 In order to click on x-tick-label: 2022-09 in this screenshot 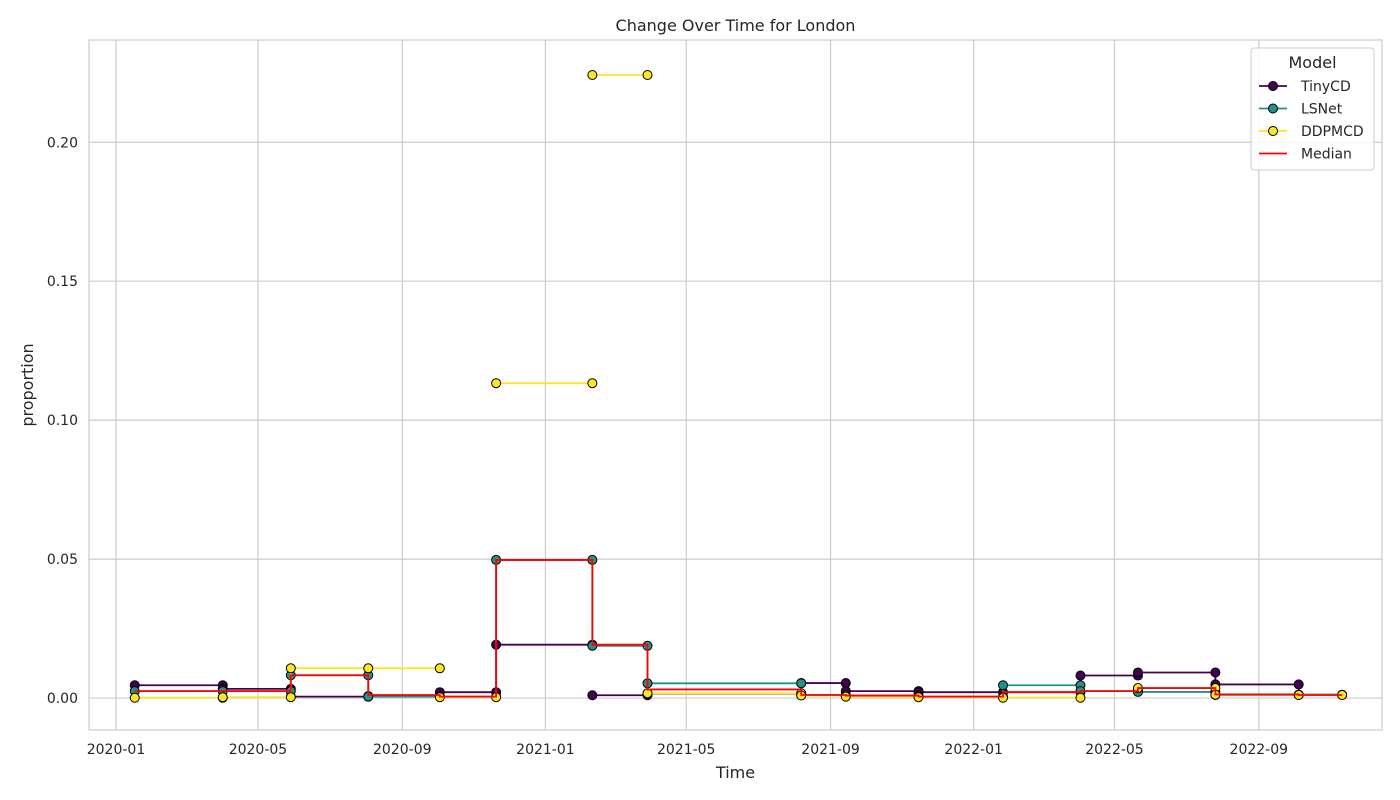, I will do `click(1259, 750)`.